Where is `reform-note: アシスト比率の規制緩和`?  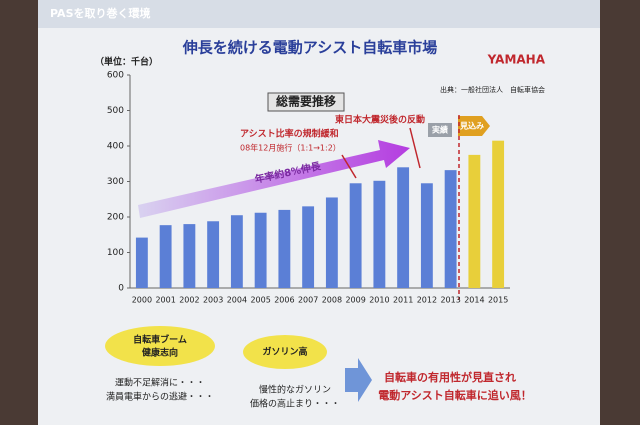 reform-note: アシスト比率の規制緩和 is located at coordinates (289, 134).